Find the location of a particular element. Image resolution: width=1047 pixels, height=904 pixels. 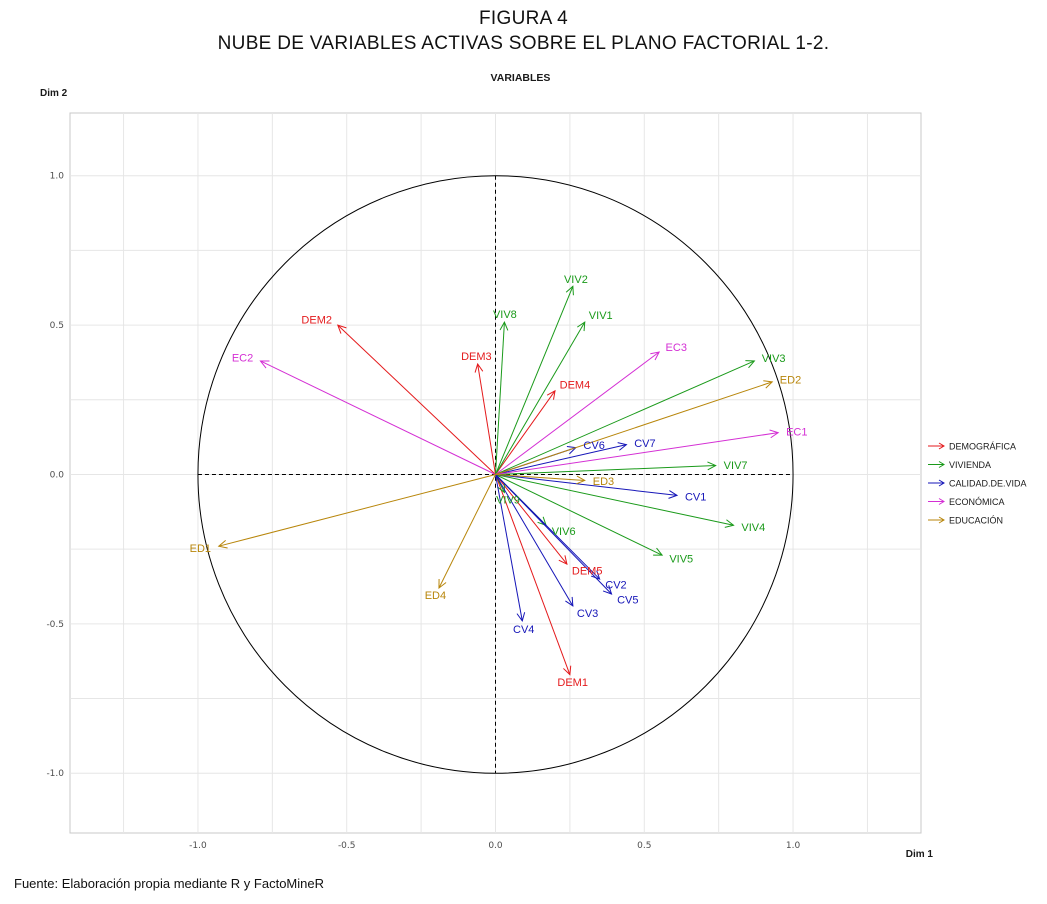

y-tick-label: 0.5 is located at coordinates (57, 326).